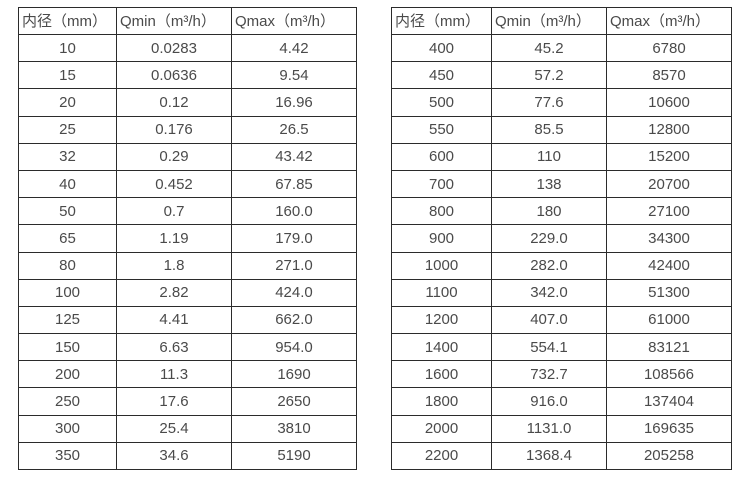 The image size is (750, 483). I want to click on table-cell: 57.2, so click(549, 75).